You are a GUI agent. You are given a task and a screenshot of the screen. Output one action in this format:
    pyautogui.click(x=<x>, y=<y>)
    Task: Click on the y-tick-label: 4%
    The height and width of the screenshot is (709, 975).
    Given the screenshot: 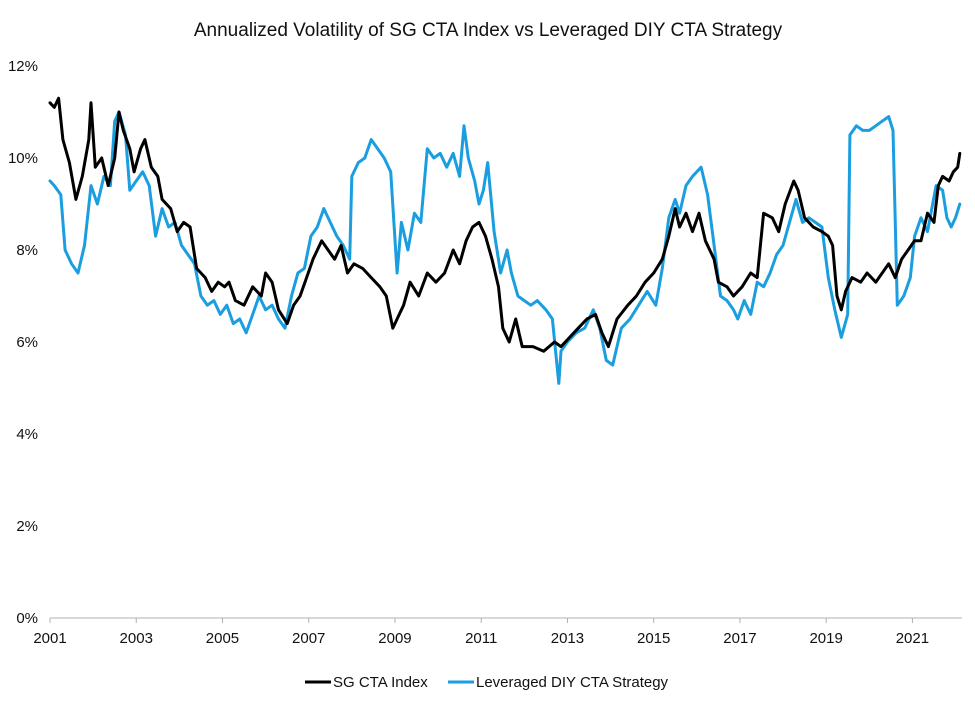 What is the action you would take?
    pyautogui.click(x=27, y=434)
    